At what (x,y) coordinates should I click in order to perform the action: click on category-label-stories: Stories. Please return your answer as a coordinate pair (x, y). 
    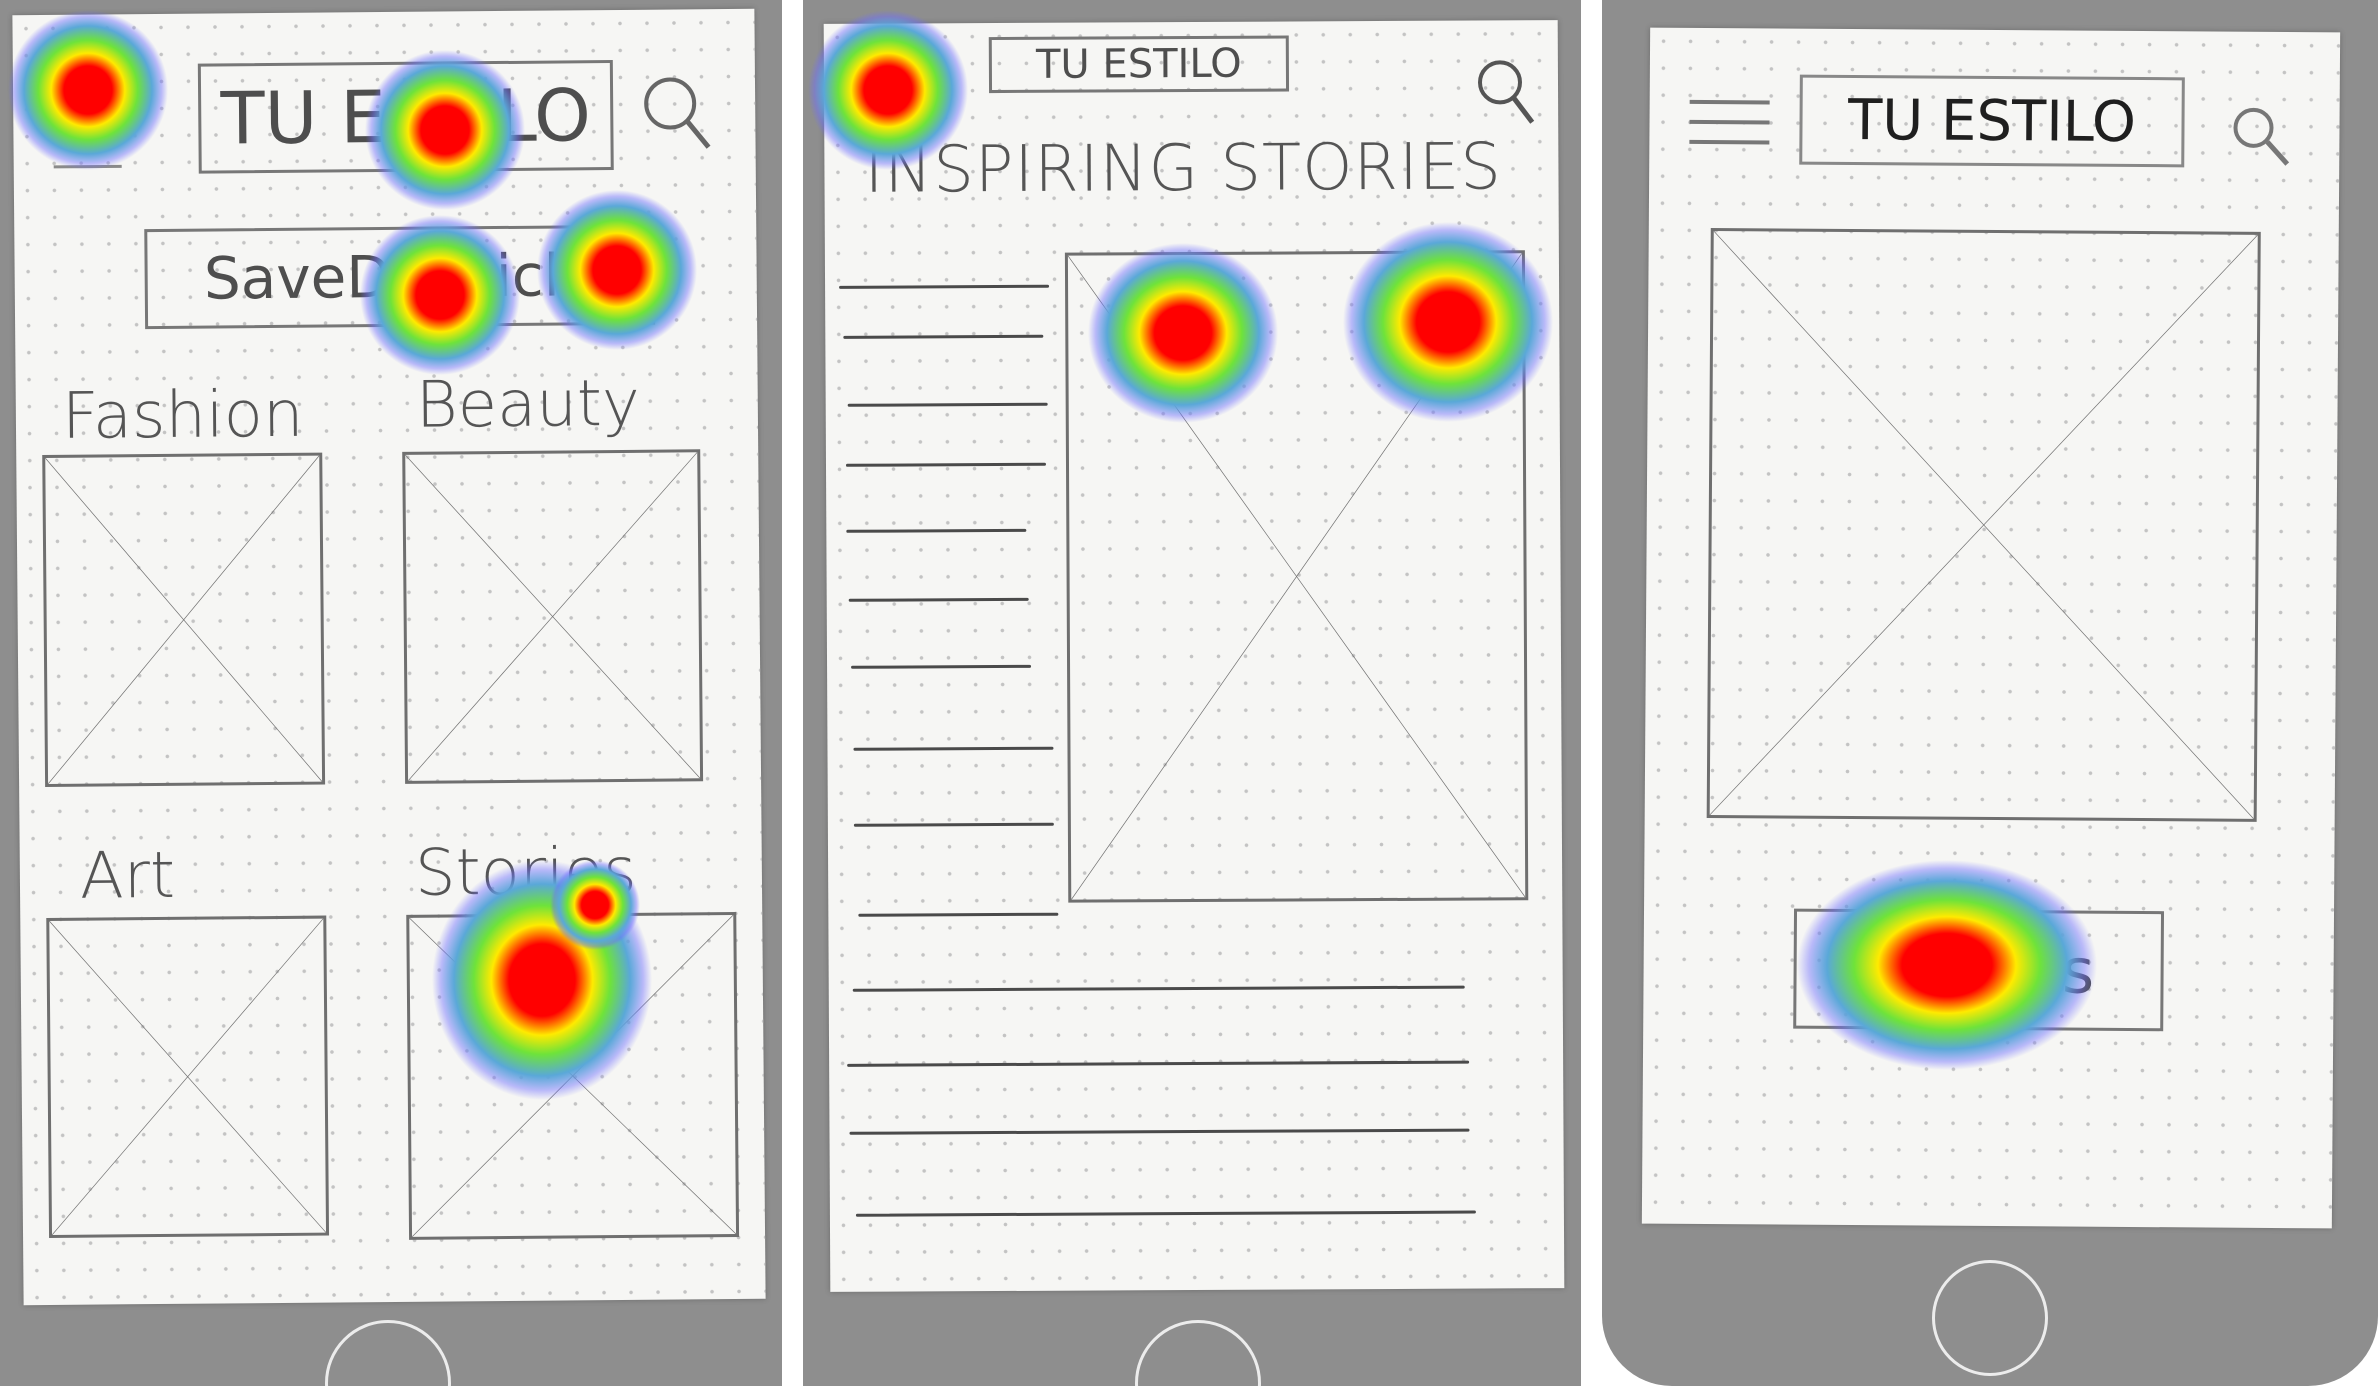
    Looking at the image, I should click on (525, 872).